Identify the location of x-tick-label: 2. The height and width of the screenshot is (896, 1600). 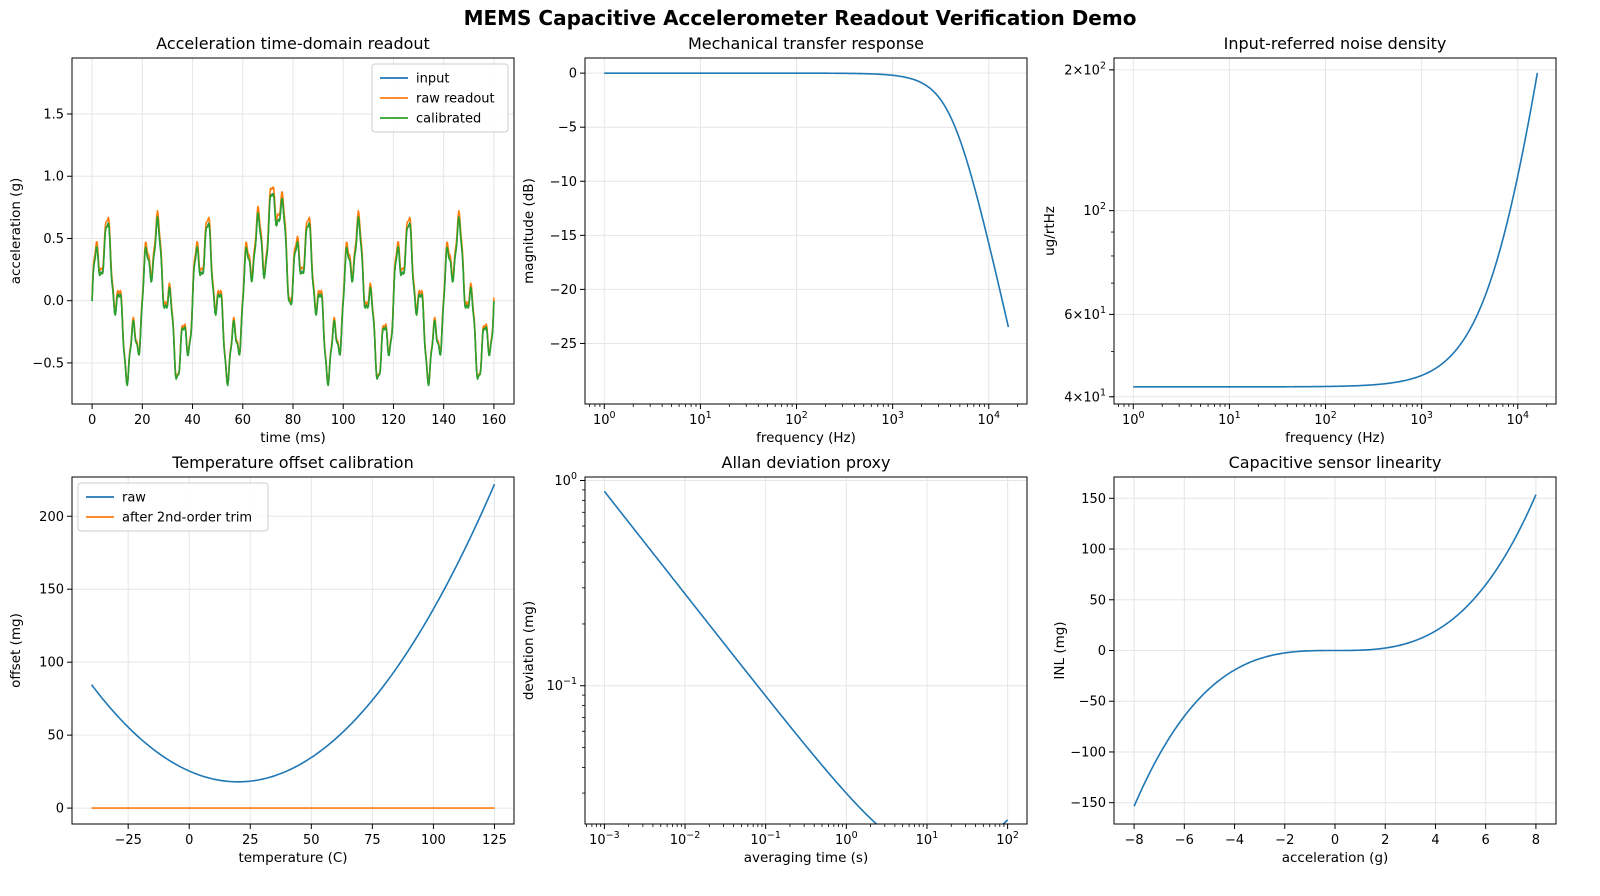
(1385, 840).